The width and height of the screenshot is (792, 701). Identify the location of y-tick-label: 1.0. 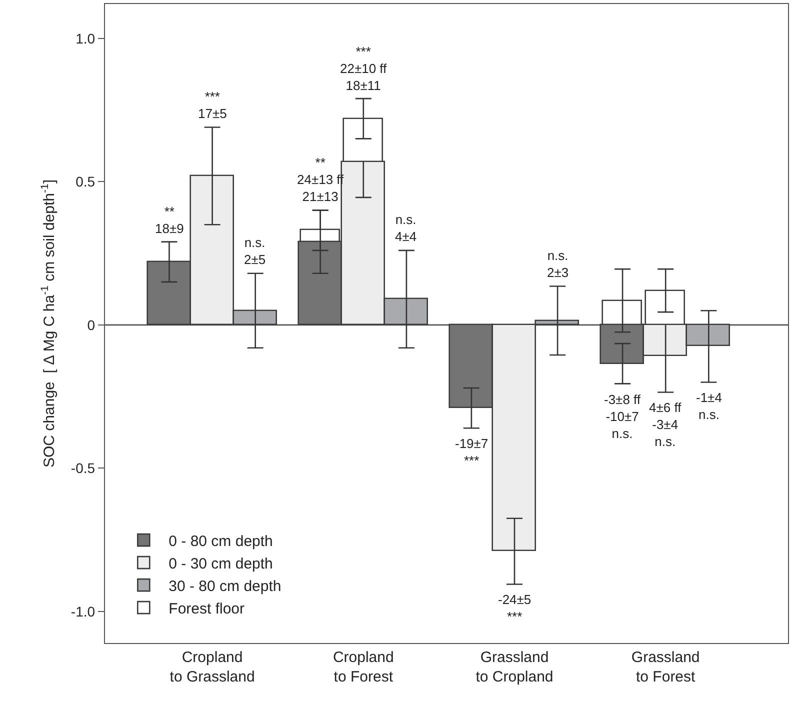
(86, 38).